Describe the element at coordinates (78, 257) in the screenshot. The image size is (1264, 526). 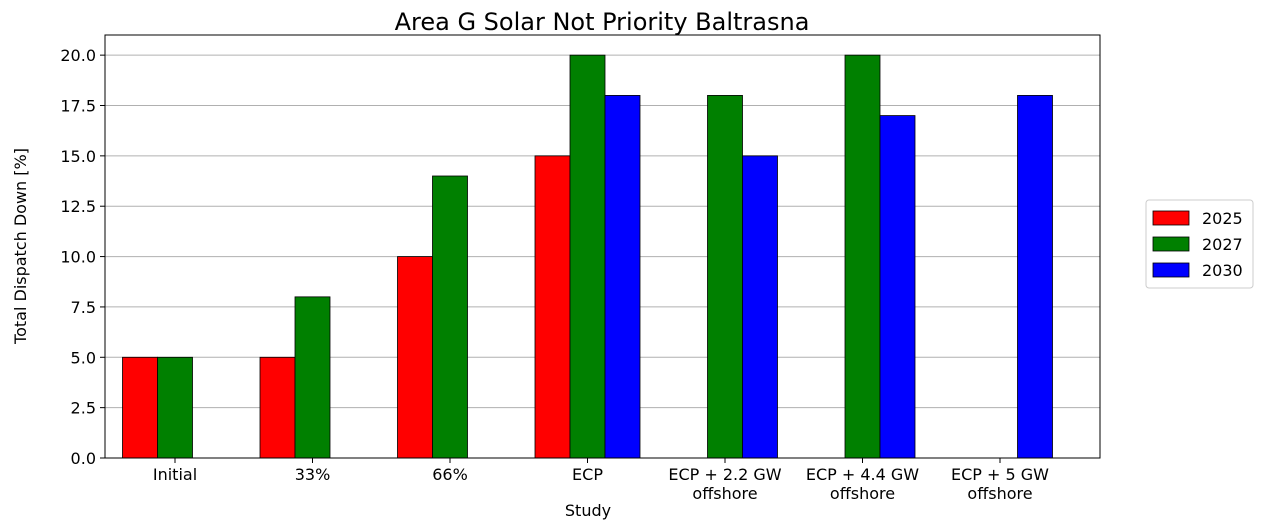
I see `y-tick-label: 10.0` at that location.